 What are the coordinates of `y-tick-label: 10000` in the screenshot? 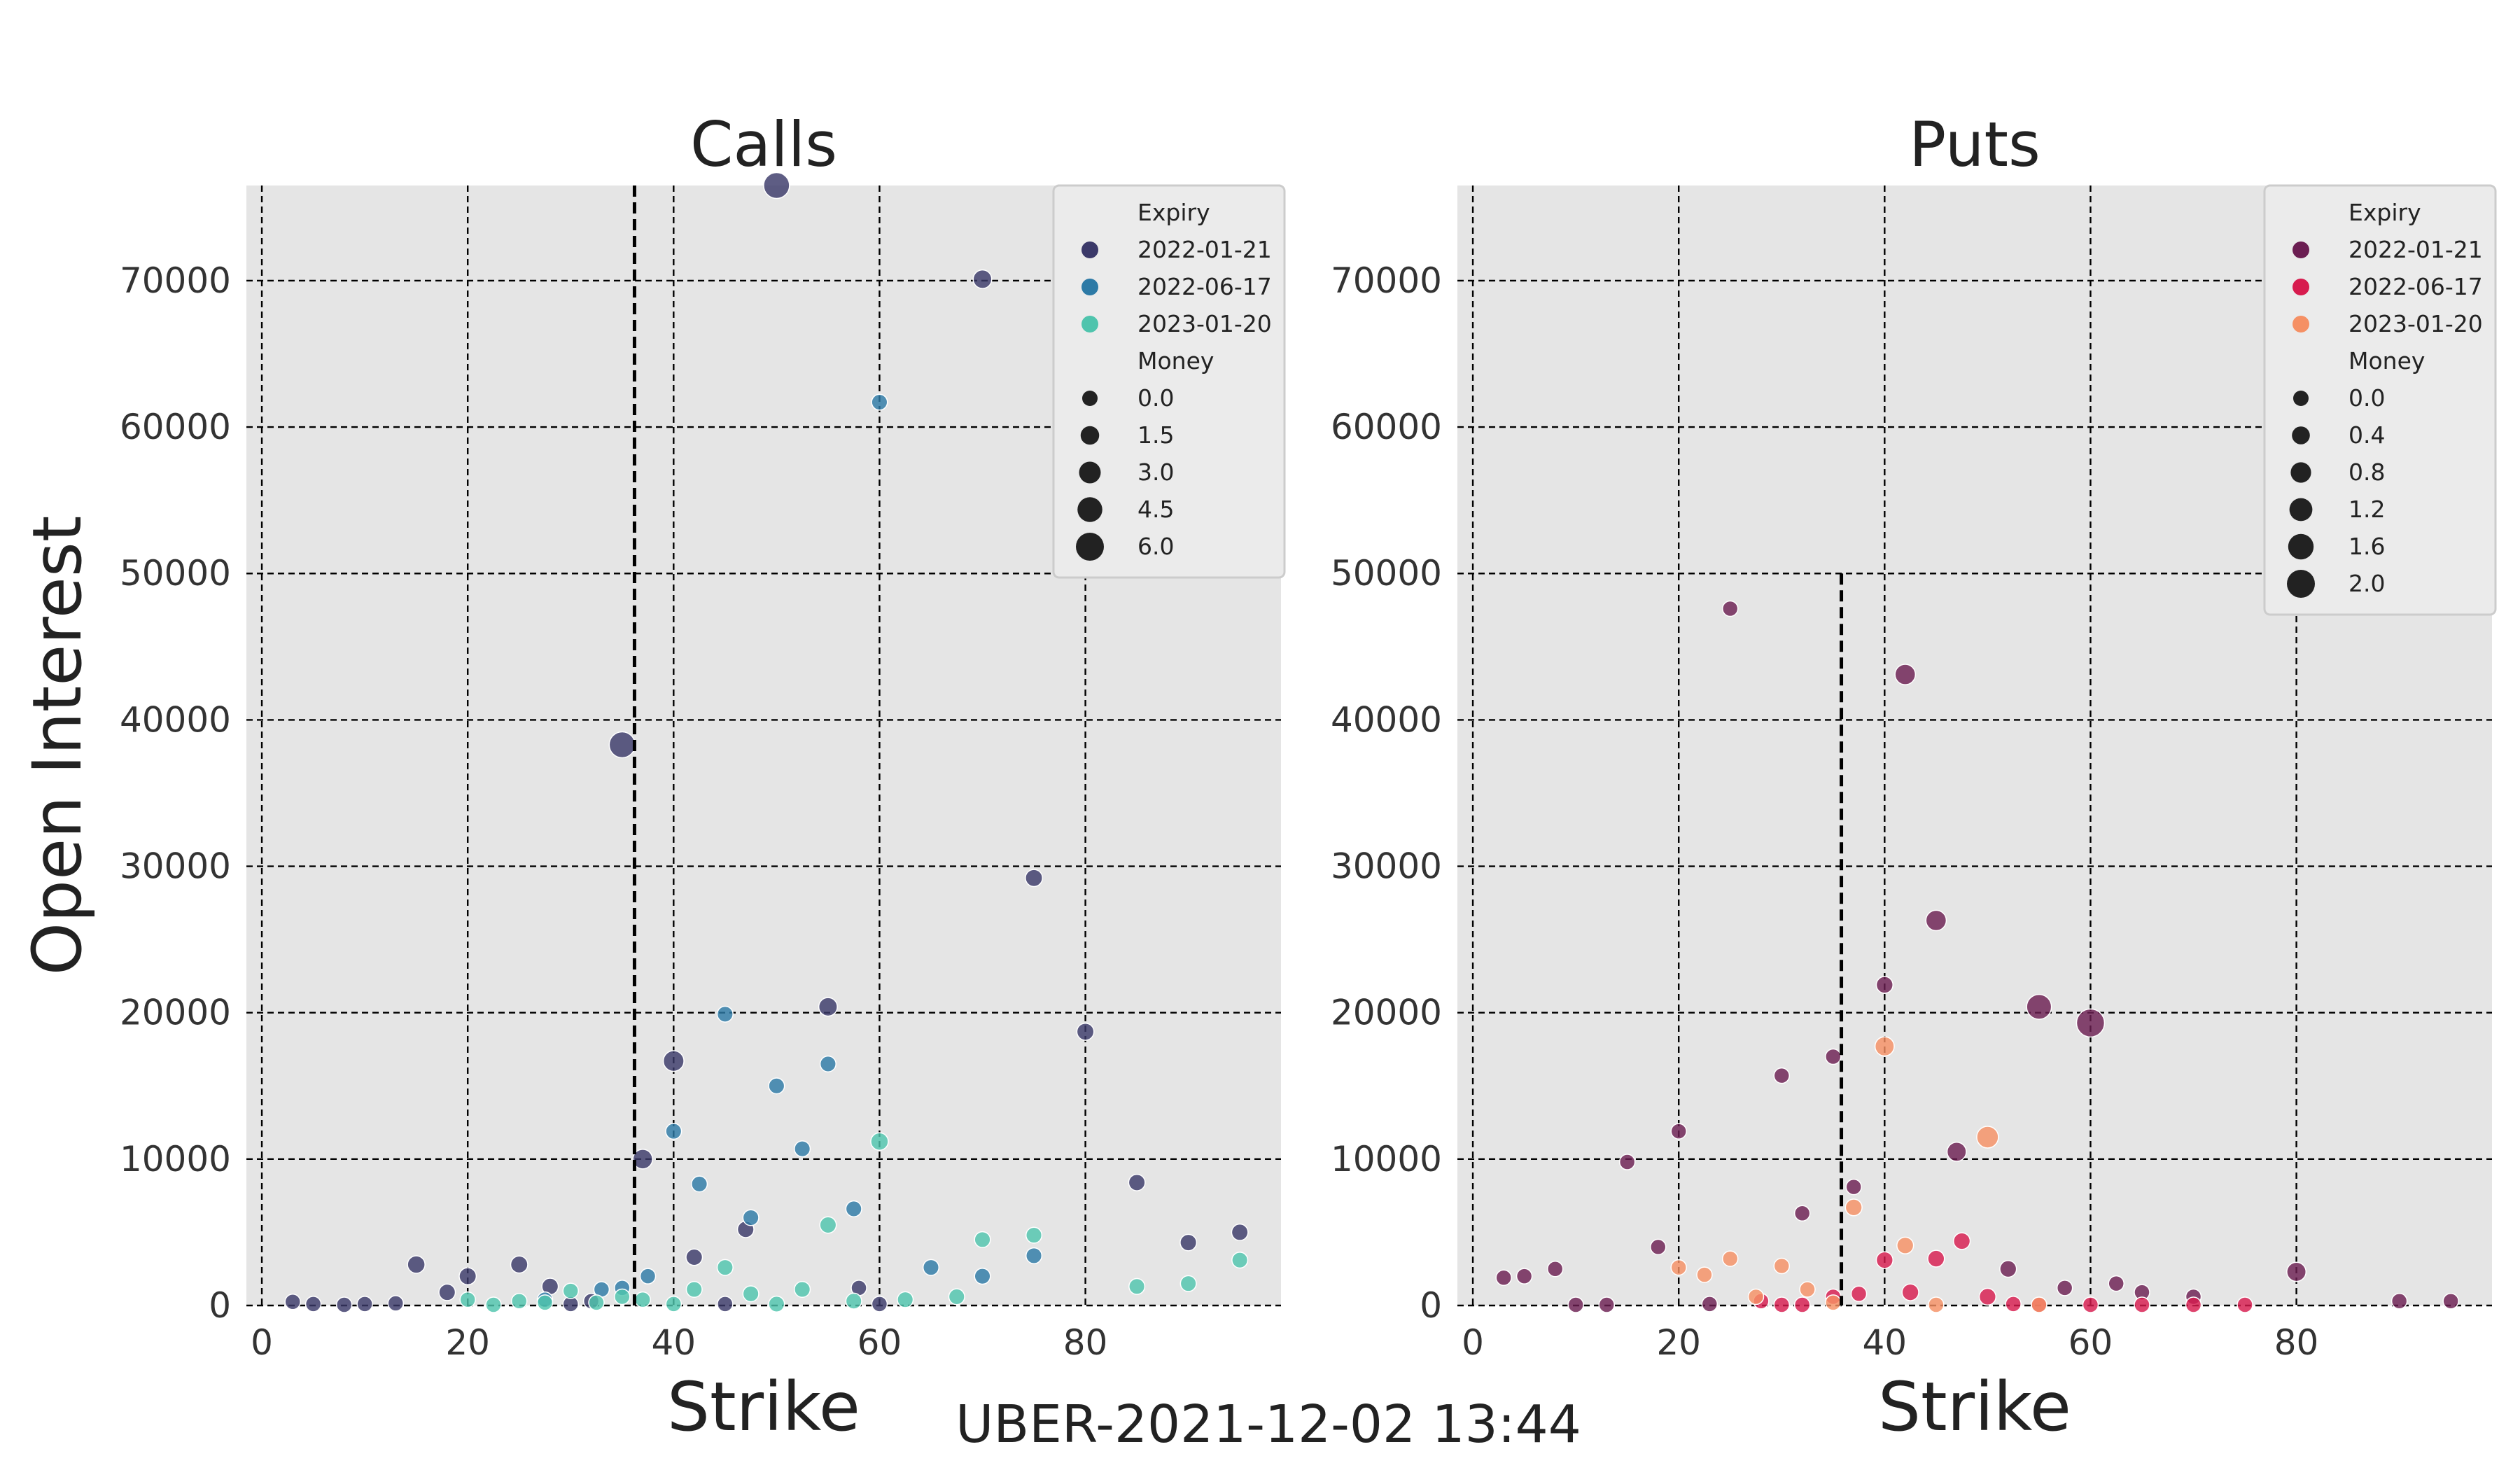 It's located at (175, 1159).